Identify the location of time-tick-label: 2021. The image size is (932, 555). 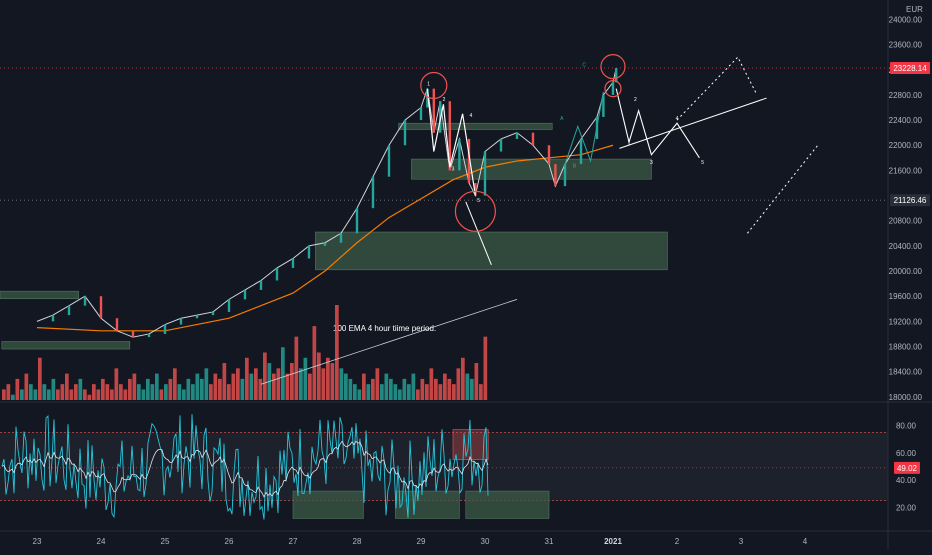
(613, 541).